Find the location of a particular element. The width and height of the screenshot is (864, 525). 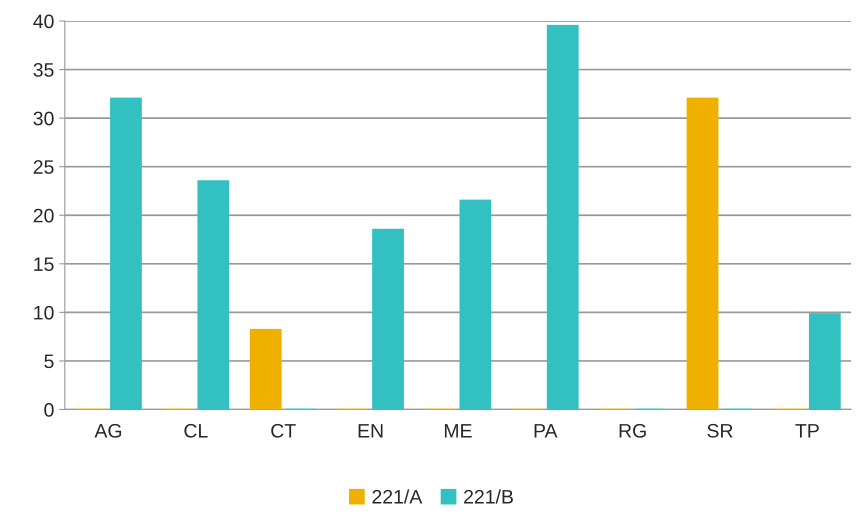

x-tick-label: CT is located at coordinates (283, 431).